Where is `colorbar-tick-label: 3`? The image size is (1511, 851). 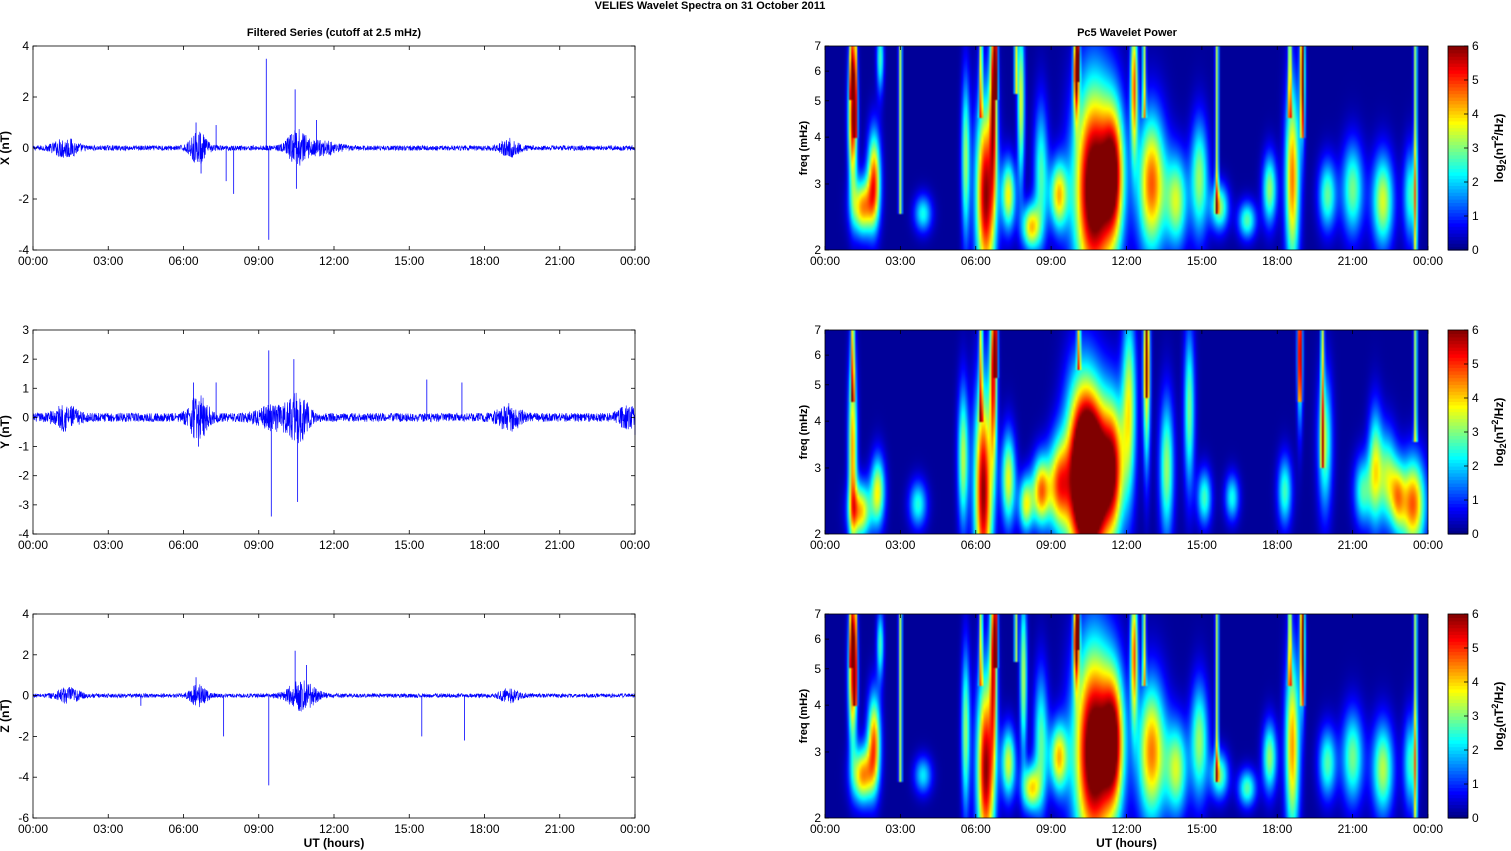 colorbar-tick-label: 3 is located at coordinates (1475, 148).